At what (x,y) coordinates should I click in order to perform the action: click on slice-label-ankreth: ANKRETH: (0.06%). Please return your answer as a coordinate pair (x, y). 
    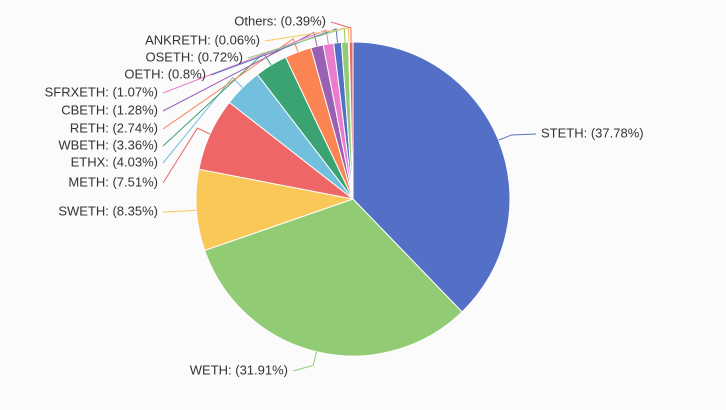
    Looking at the image, I should click on (202, 39).